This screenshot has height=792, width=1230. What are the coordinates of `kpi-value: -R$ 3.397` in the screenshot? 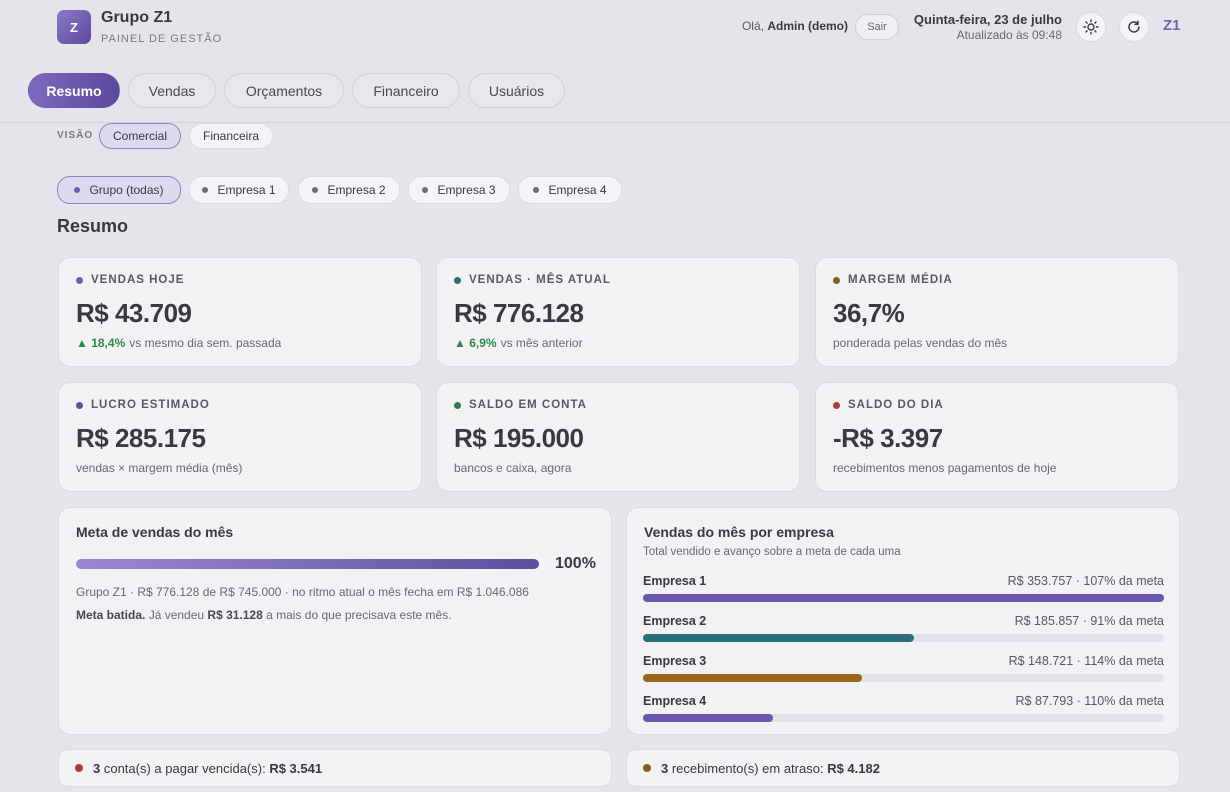 It's located at (888, 438).